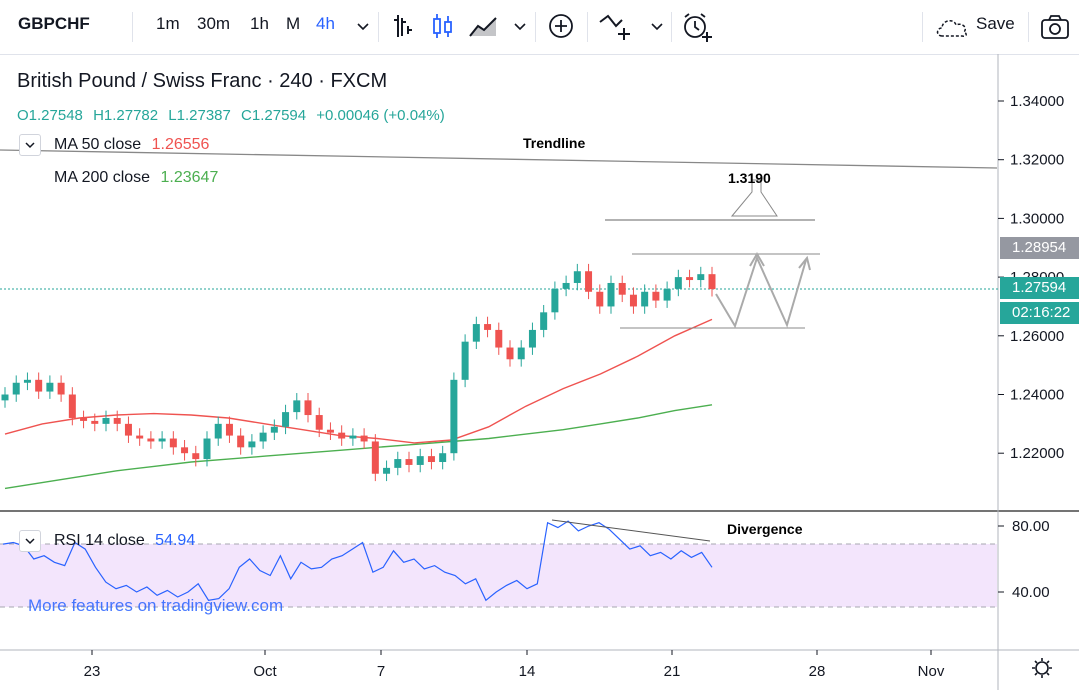 The width and height of the screenshot is (1079, 690). I want to click on rsi-value: 54.94, so click(175, 540).